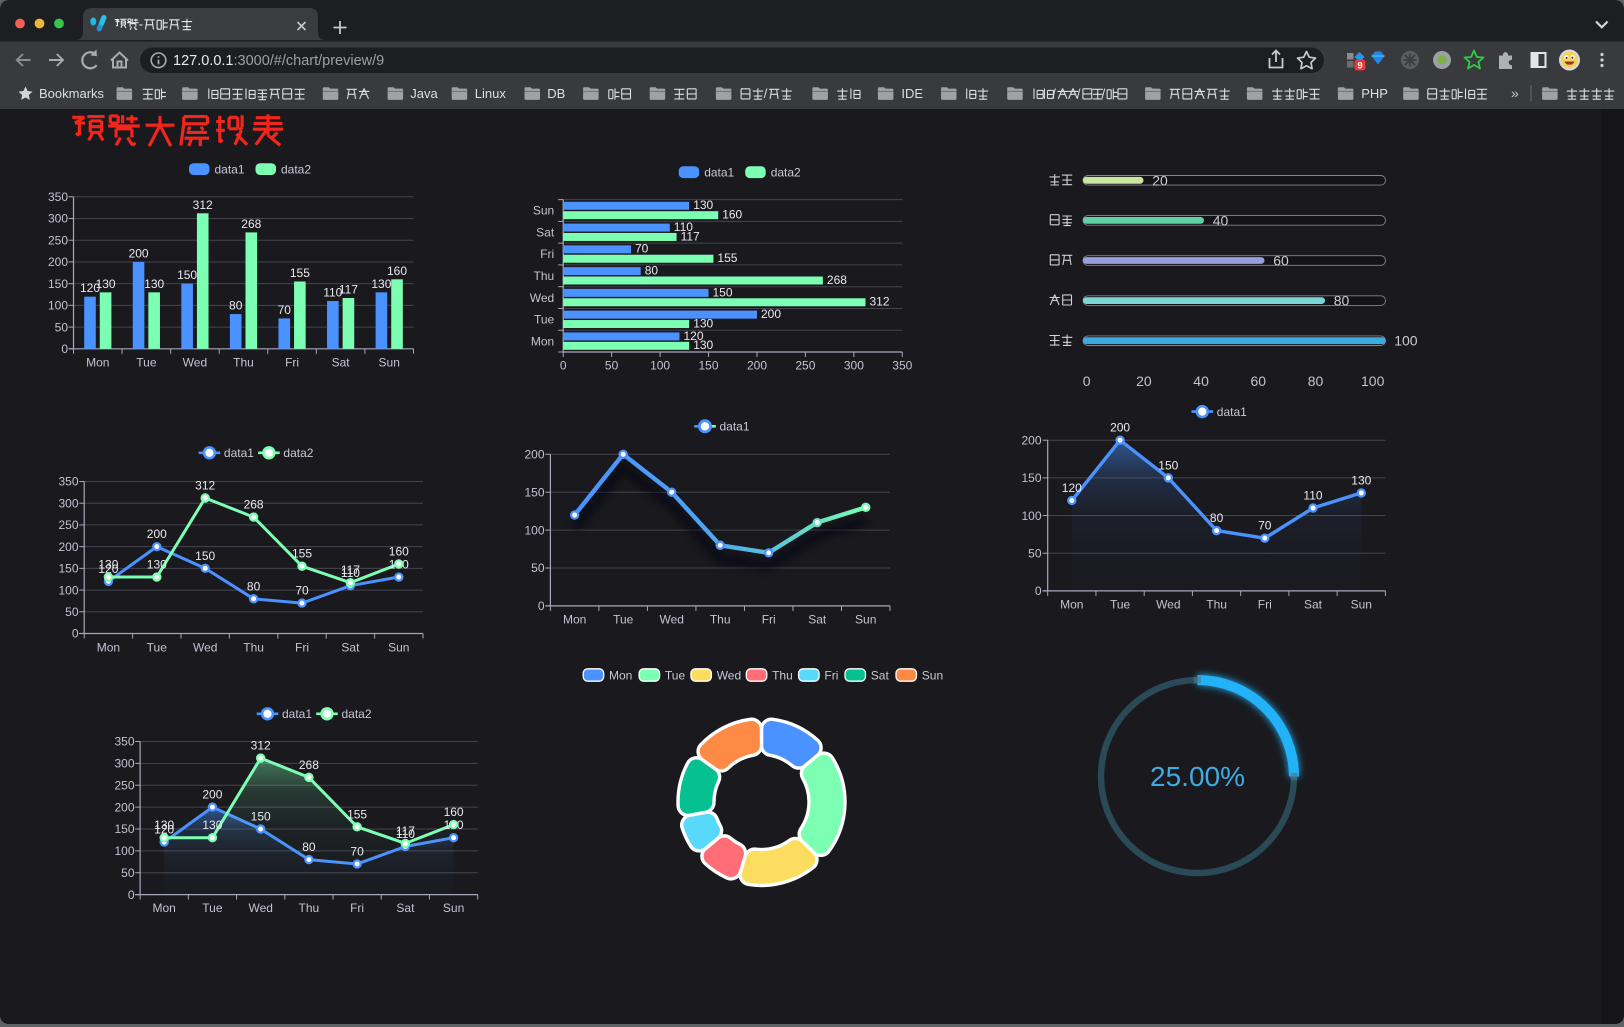 This screenshot has width=1624, height=1027. What do you see at coordinates (424, 93) in the screenshot?
I see `svg-text: Java` at bounding box center [424, 93].